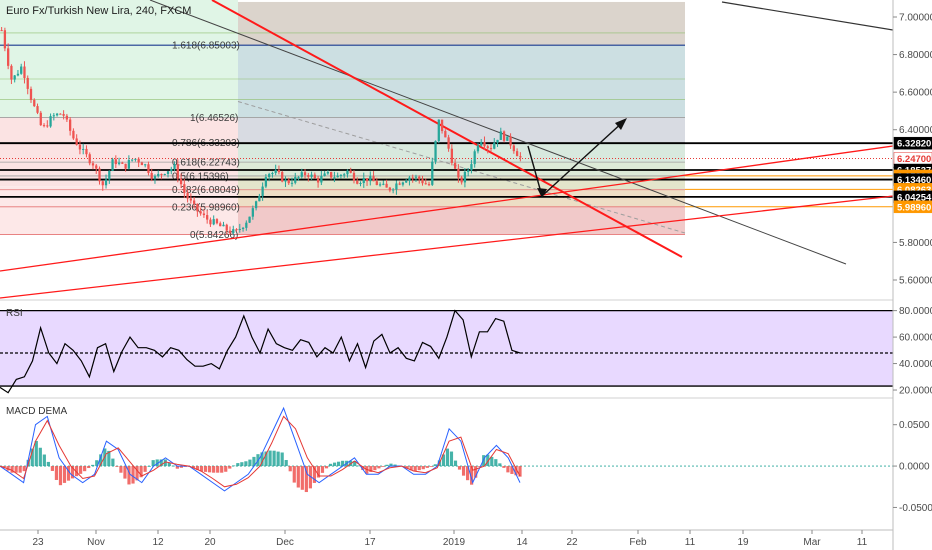  What do you see at coordinates (912, 206) in the screenshot?
I see `price-tag: 5.98960` at bounding box center [912, 206].